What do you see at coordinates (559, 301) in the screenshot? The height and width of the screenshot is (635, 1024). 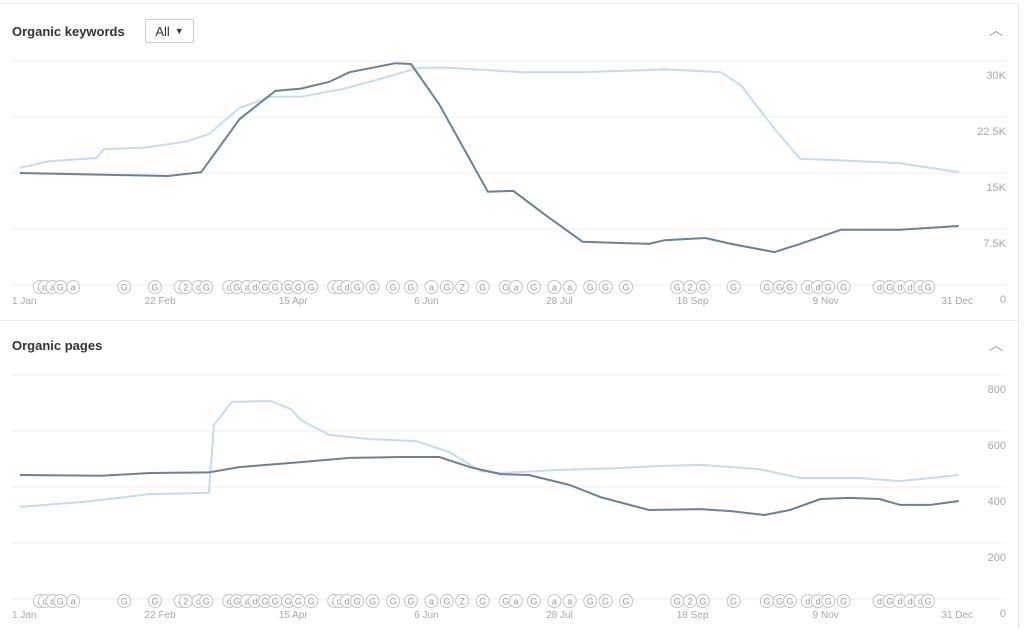 I see `x-tick-label: 28 Jul` at bounding box center [559, 301].